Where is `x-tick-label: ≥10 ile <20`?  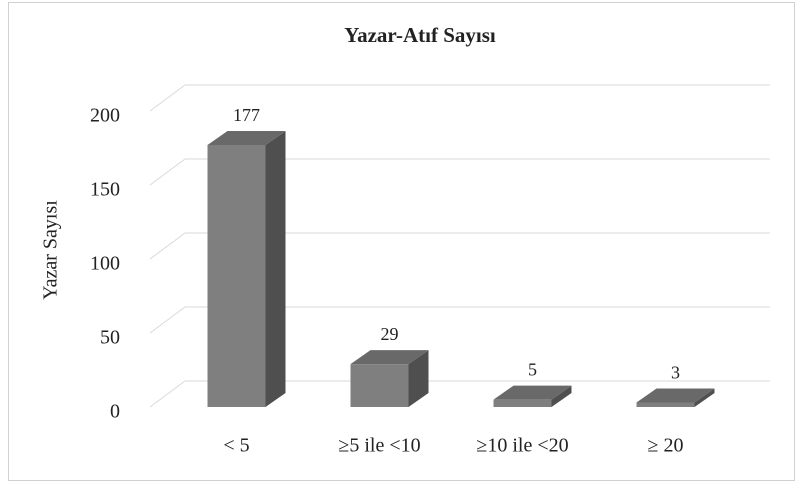
x-tick-label: ≥10 ile <20 is located at coordinates (522, 446).